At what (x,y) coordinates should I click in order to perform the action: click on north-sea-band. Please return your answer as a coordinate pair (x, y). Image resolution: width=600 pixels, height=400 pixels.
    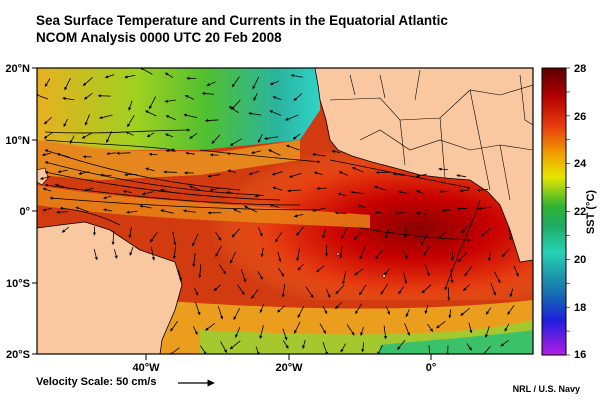
    Looking at the image, I should click on (178, 109).